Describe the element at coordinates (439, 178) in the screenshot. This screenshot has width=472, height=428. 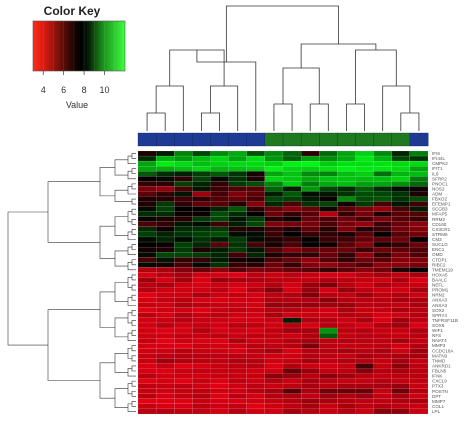
I see `gene-label: SFRP2` at that location.